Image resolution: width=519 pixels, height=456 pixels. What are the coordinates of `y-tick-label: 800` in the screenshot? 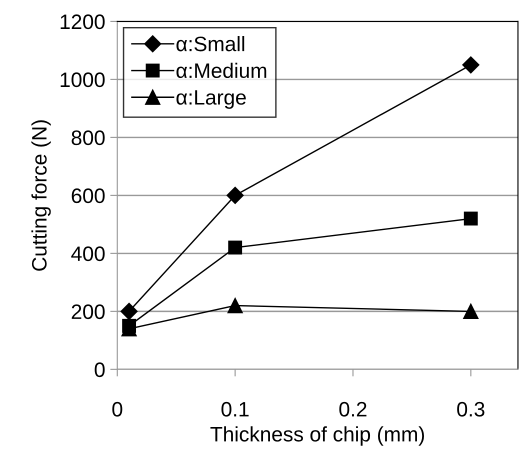 It's located at (88, 138).